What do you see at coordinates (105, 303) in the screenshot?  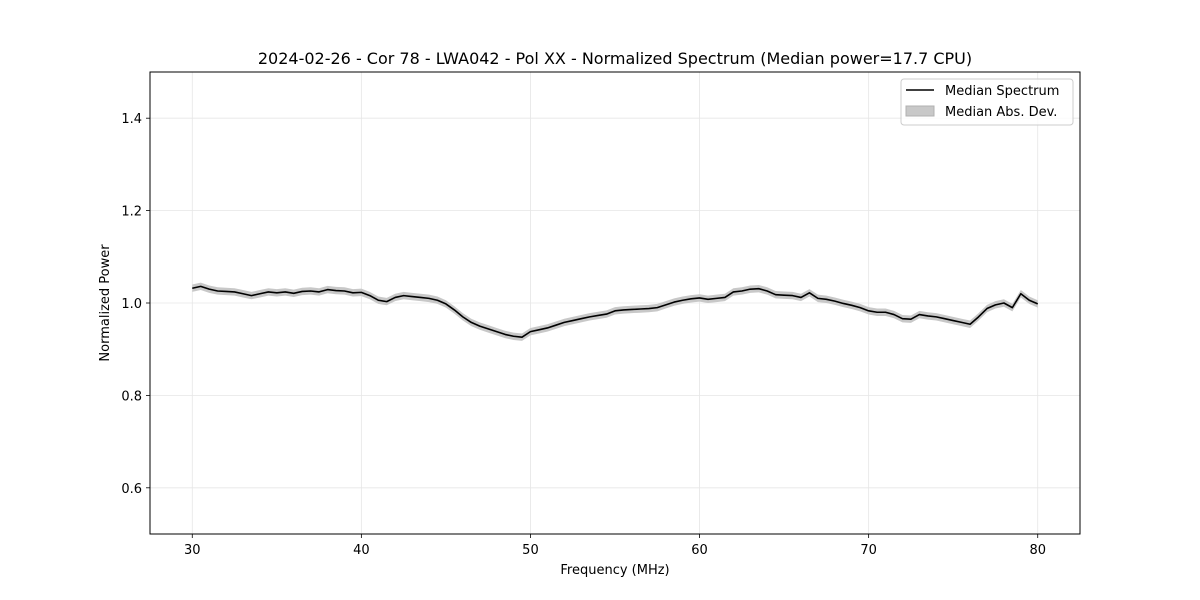 I see `y-axis-label: Normalized Power` at bounding box center [105, 303].